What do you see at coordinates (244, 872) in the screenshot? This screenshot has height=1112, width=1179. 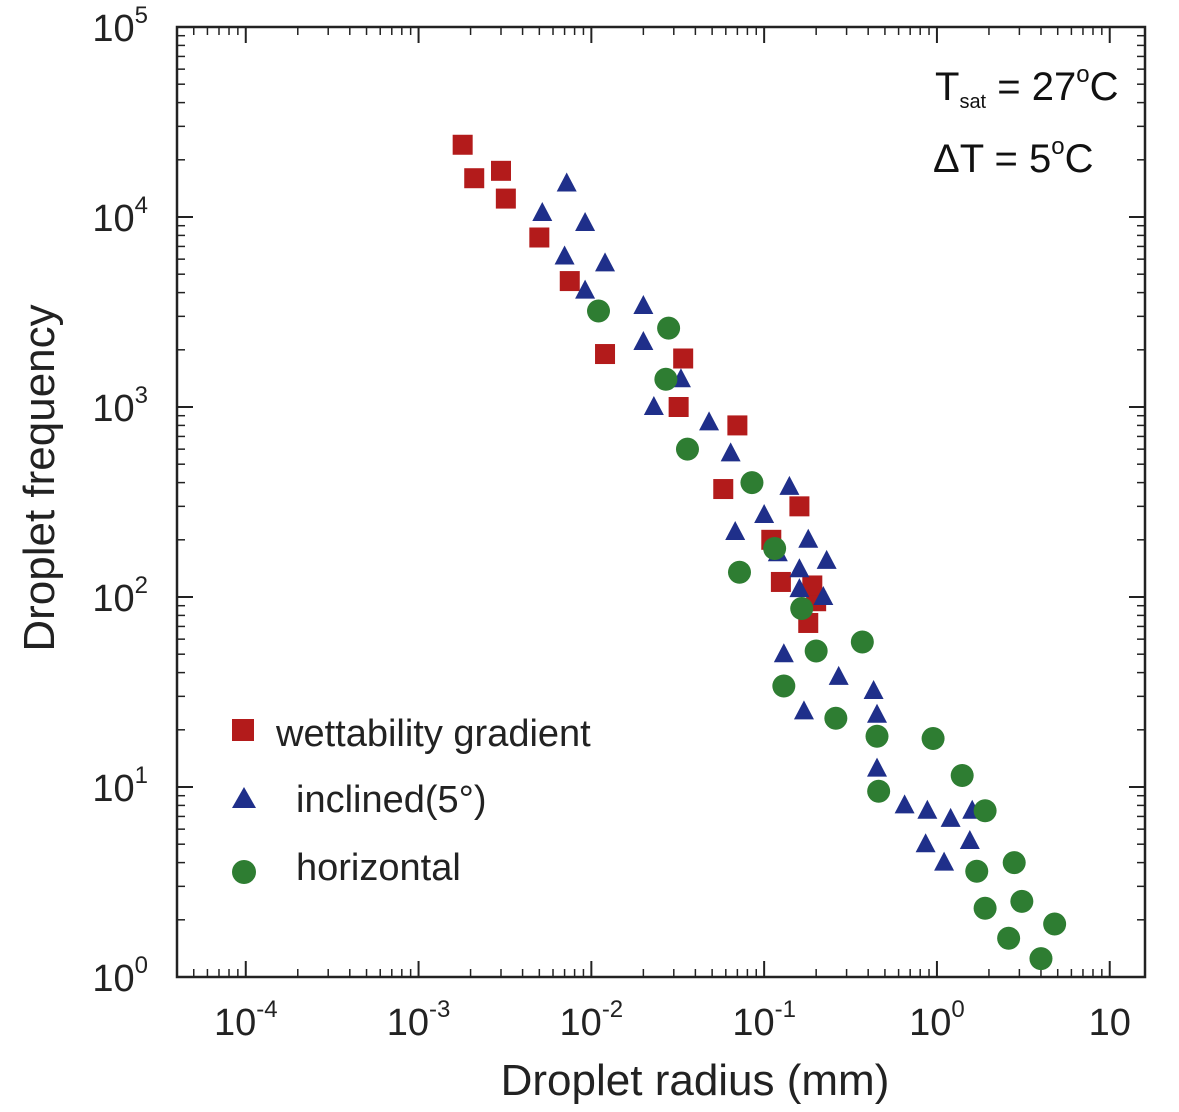 I see `legend-marker-circle` at bounding box center [244, 872].